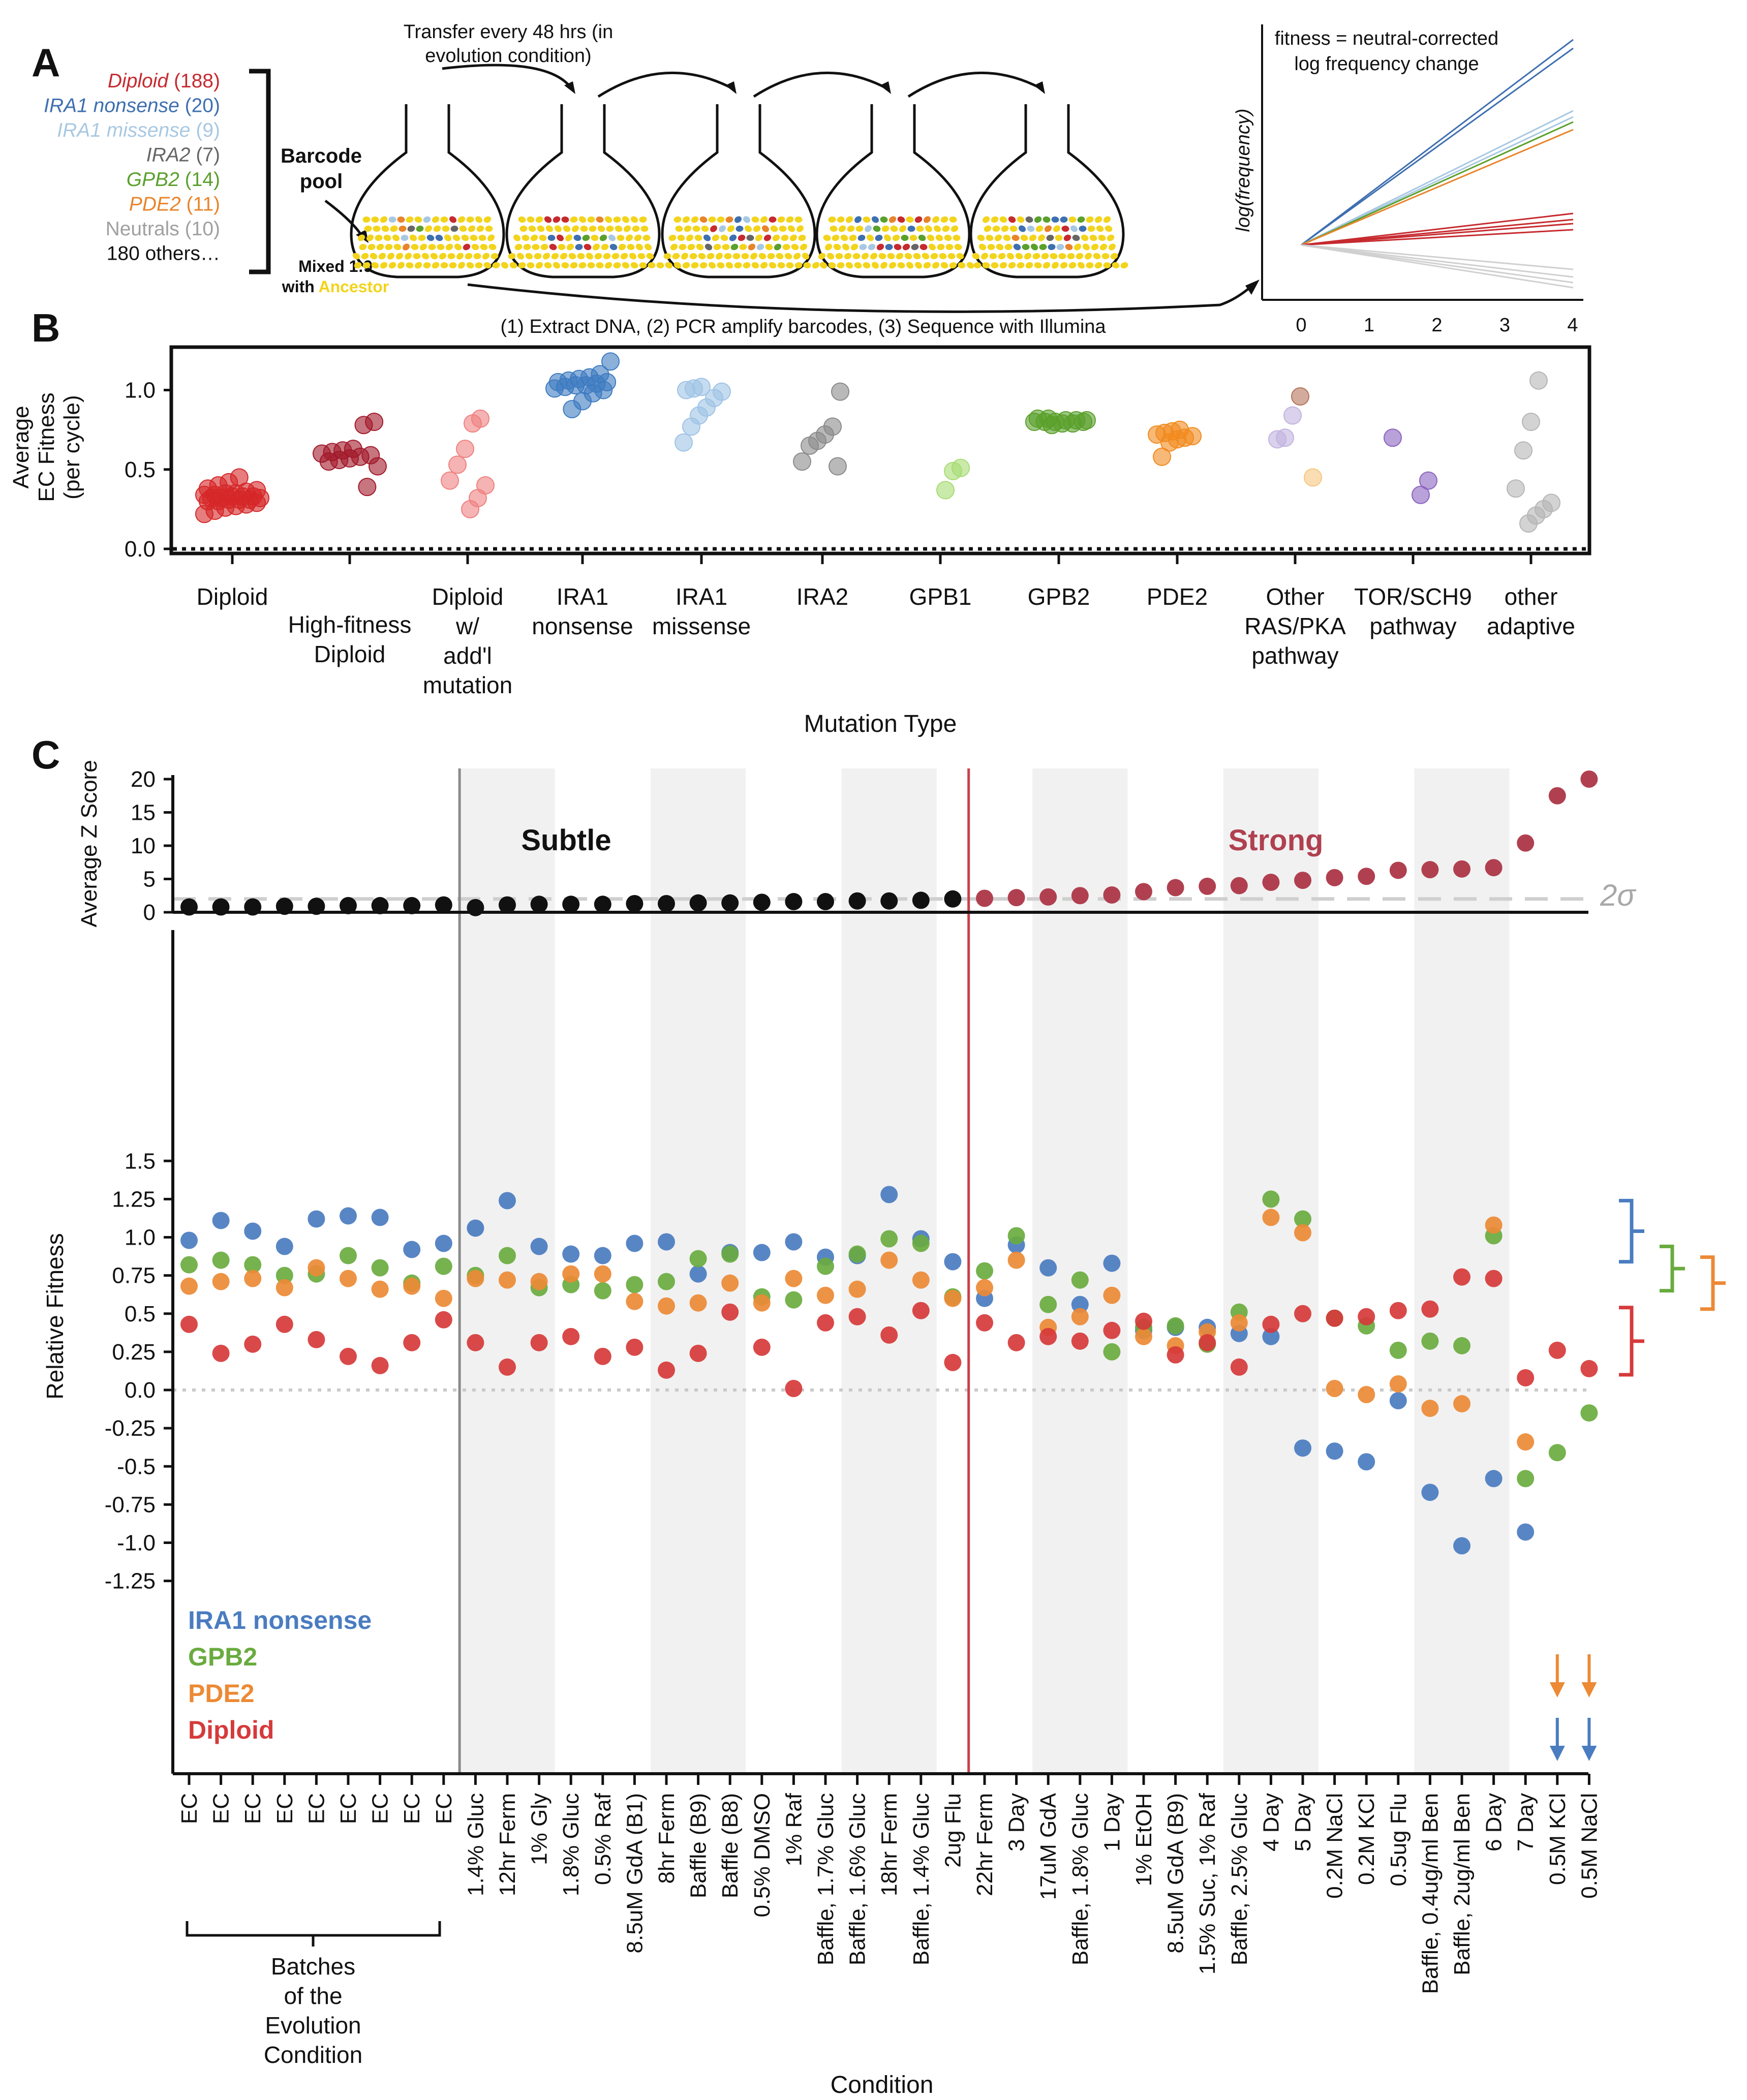  Describe the element at coordinates (940, 596) in the screenshot. I see `category-label: GPB1` at that location.